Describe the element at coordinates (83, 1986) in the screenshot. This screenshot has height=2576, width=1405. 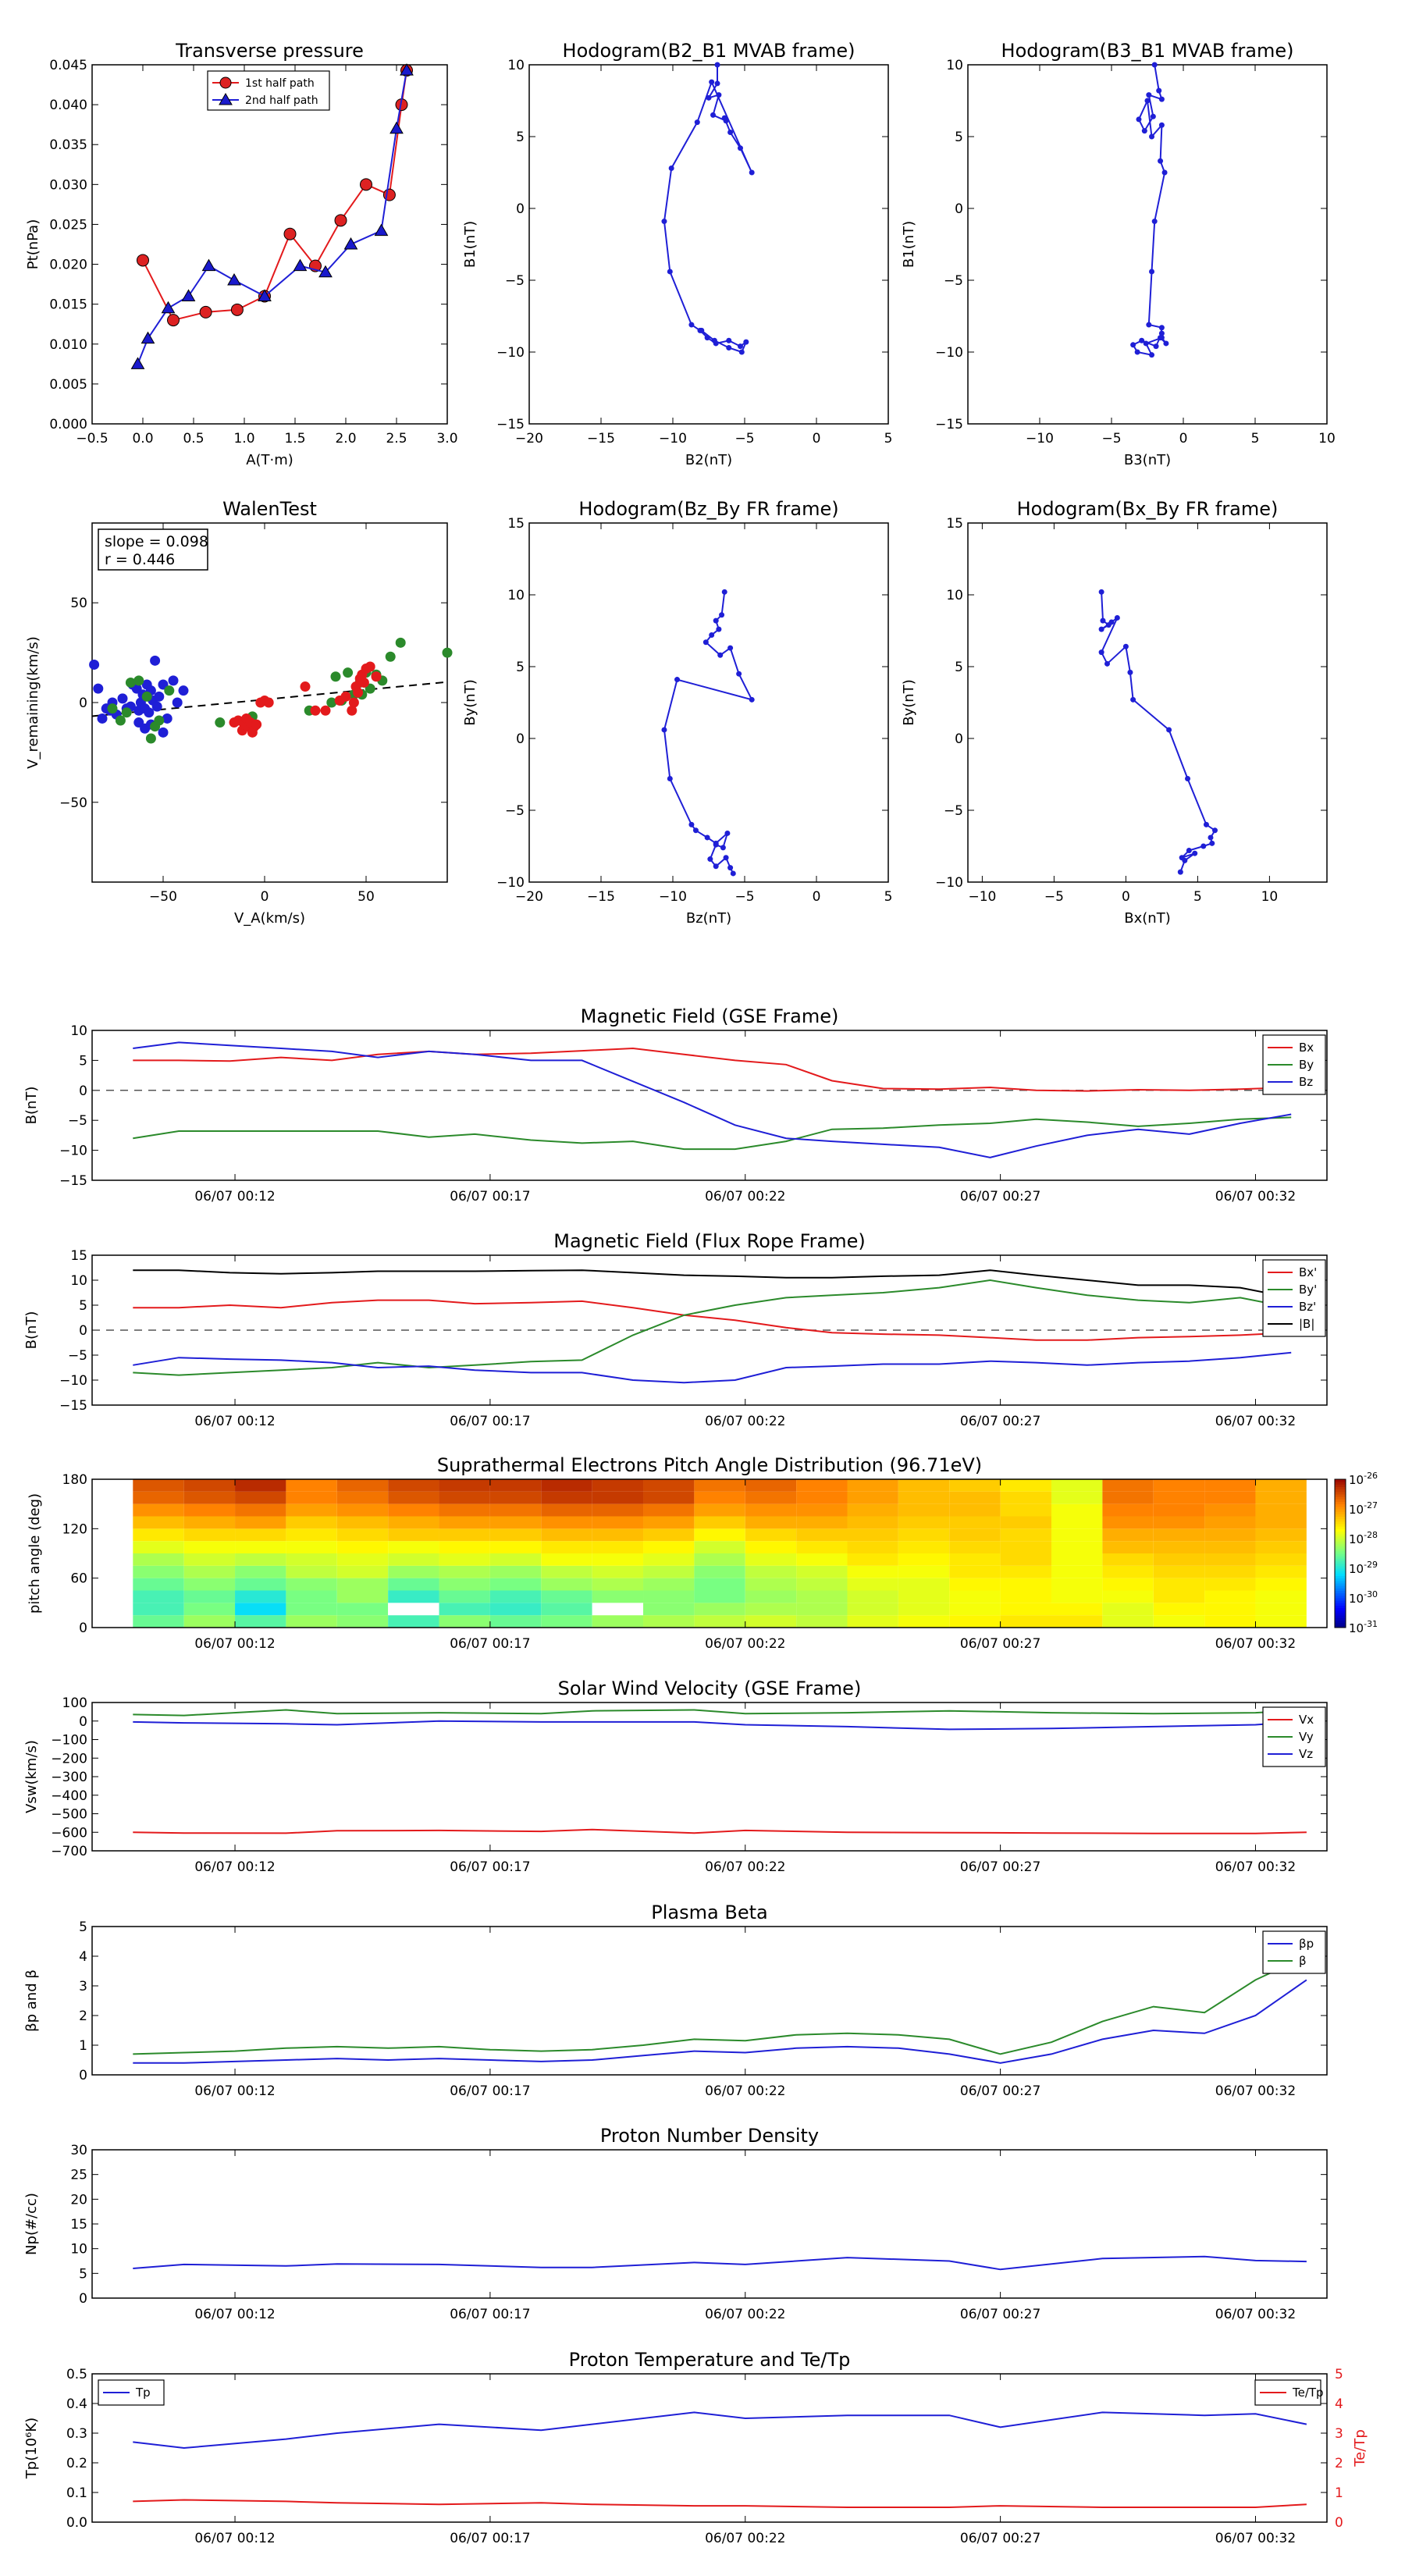
I see `beta-ytick-label: 3` at that location.